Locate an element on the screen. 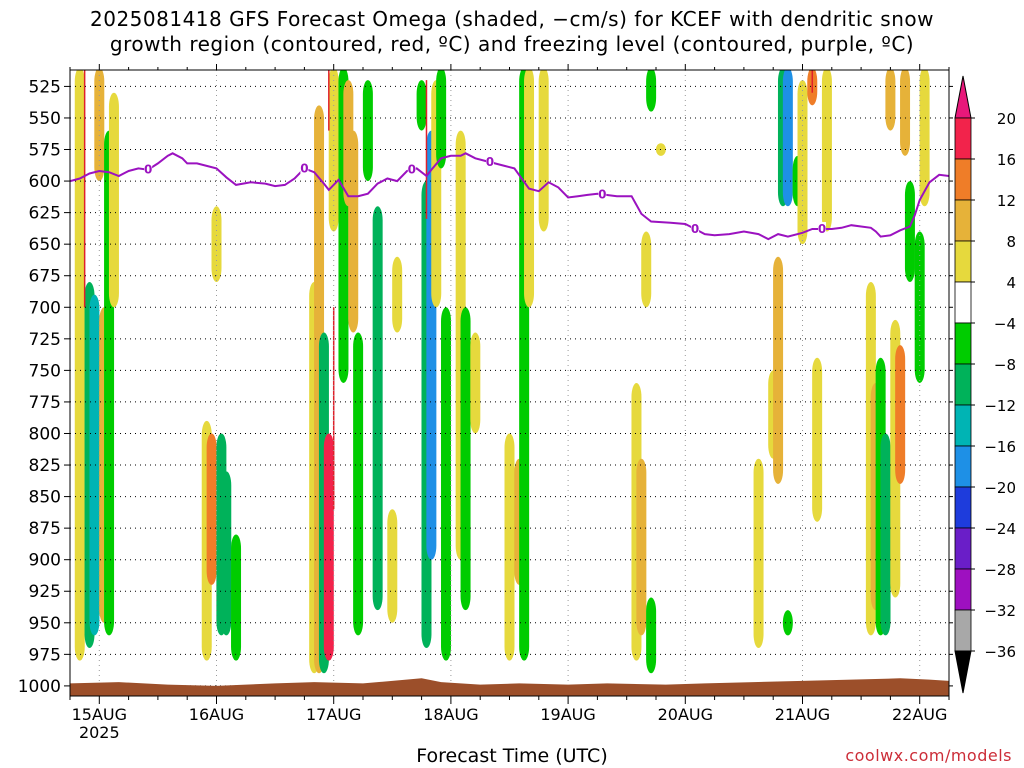 The width and height of the screenshot is (1024, 768). y-tick-label: 550 is located at coordinates (45, 119).